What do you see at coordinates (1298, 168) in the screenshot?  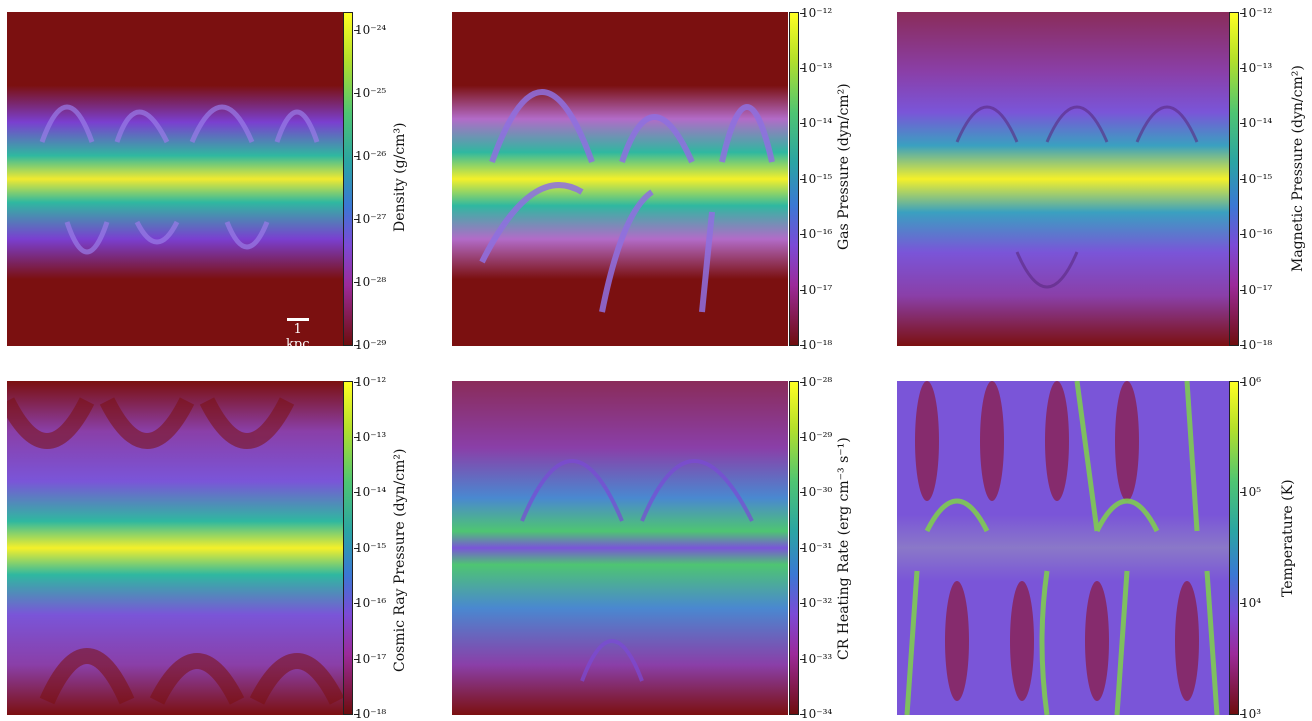 I see `magnetic-pressure-colorbar-label: Magnetic Pressure (dyn/cm²)` at bounding box center [1298, 168].